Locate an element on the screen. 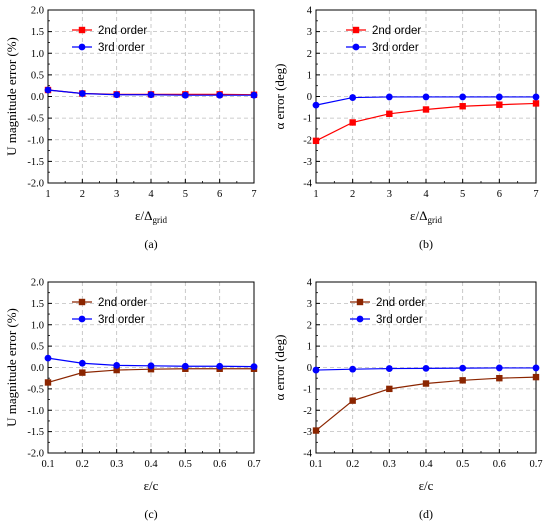  x-tick-label: 0.2 is located at coordinates (82, 464).